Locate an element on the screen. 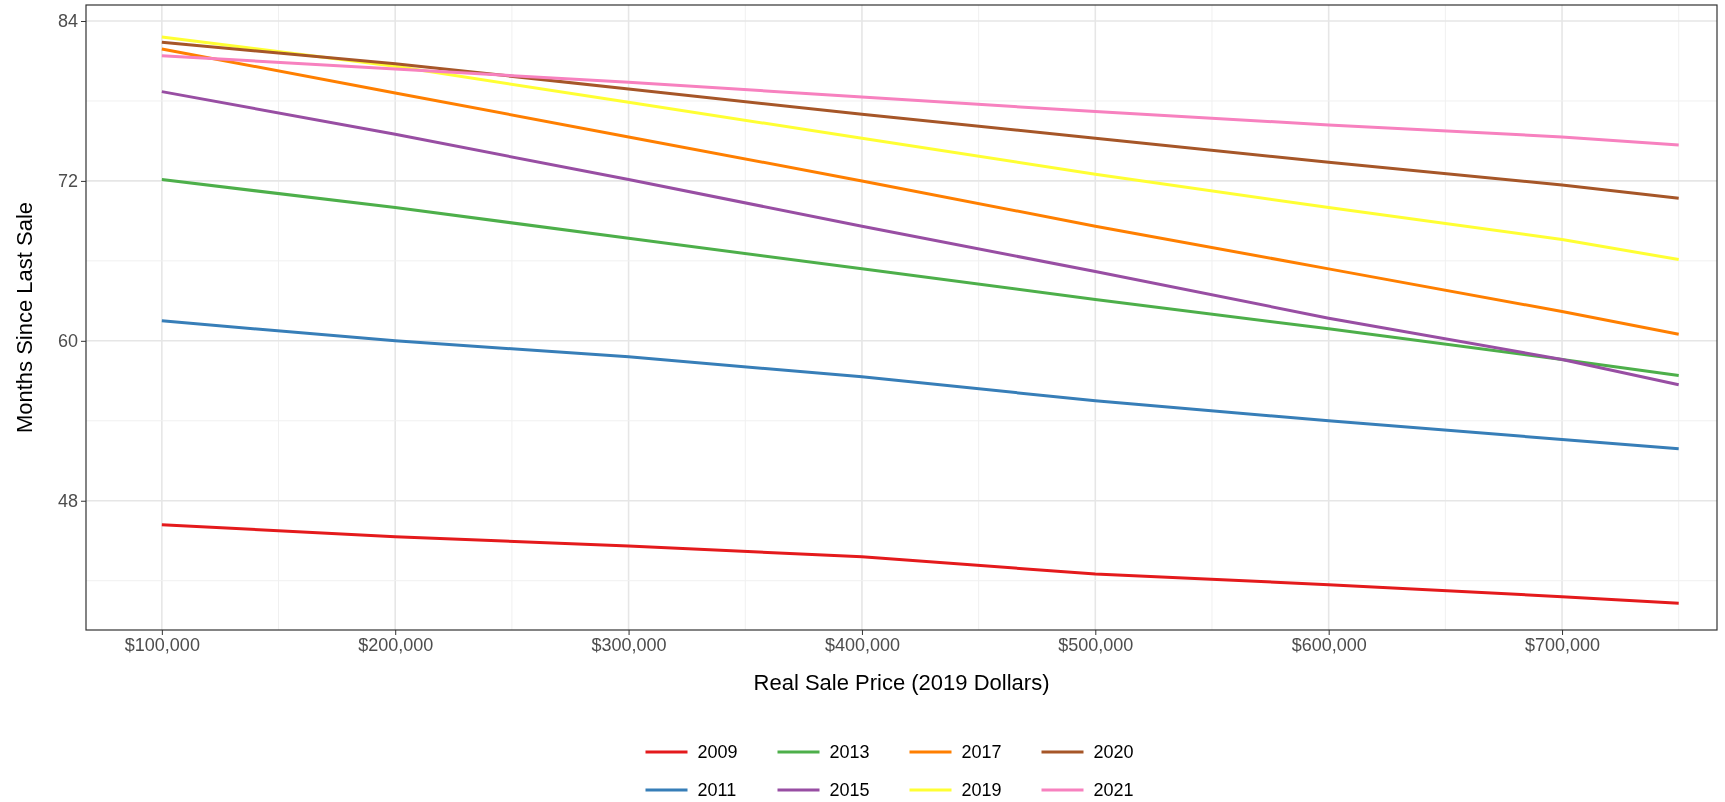 The width and height of the screenshot is (1725, 802). legend-label: 2015 is located at coordinates (849, 790).